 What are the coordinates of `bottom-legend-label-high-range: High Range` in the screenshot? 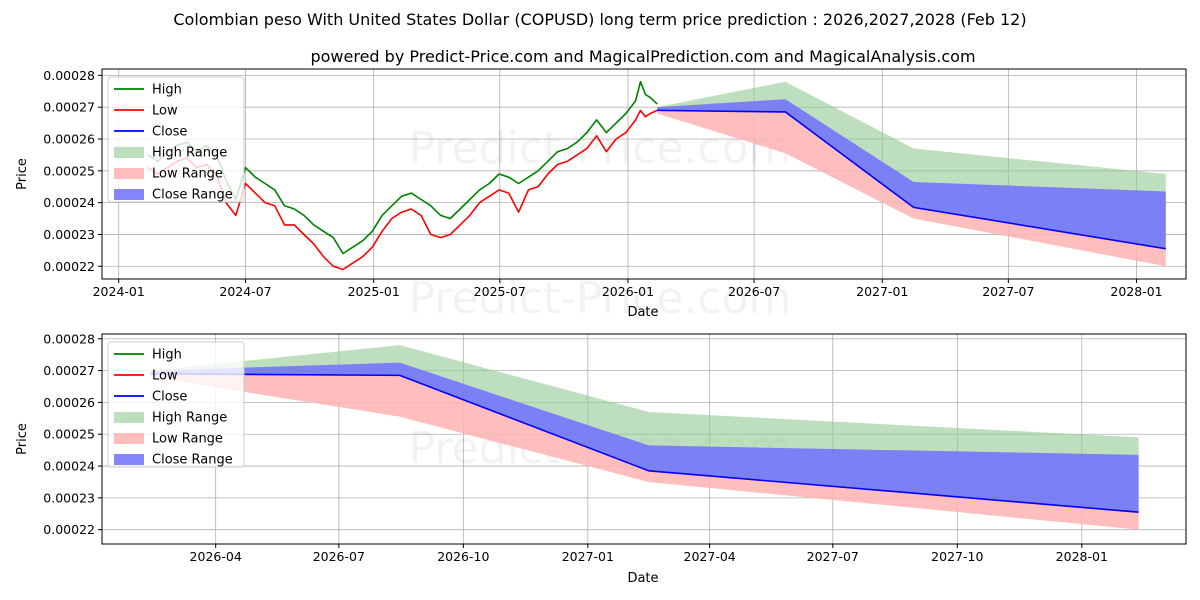 It's located at (189, 418).